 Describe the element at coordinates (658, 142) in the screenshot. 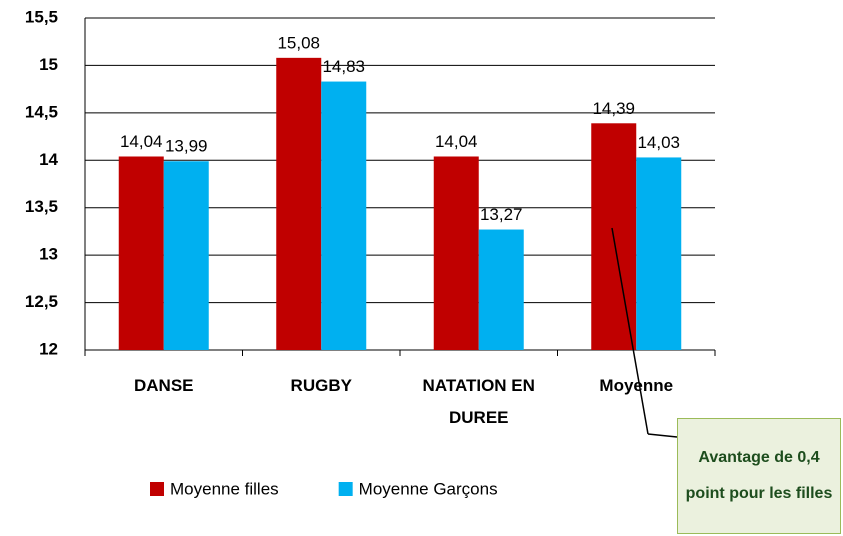

I see `value-label: 14,03` at that location.